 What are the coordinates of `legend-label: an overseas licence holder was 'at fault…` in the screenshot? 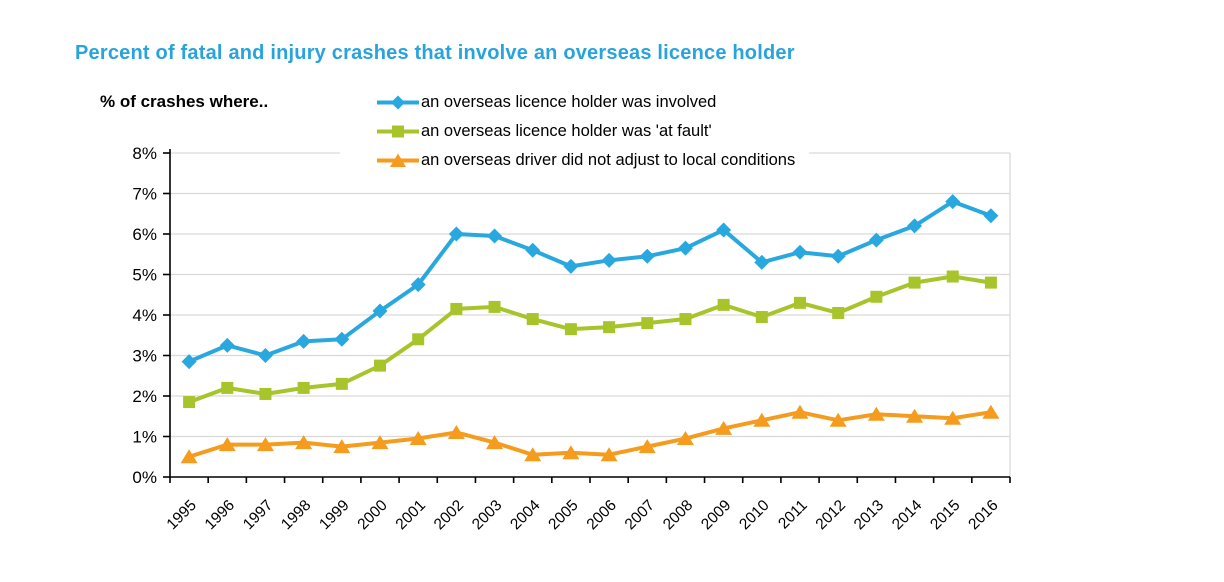 It's located at (566, 131).